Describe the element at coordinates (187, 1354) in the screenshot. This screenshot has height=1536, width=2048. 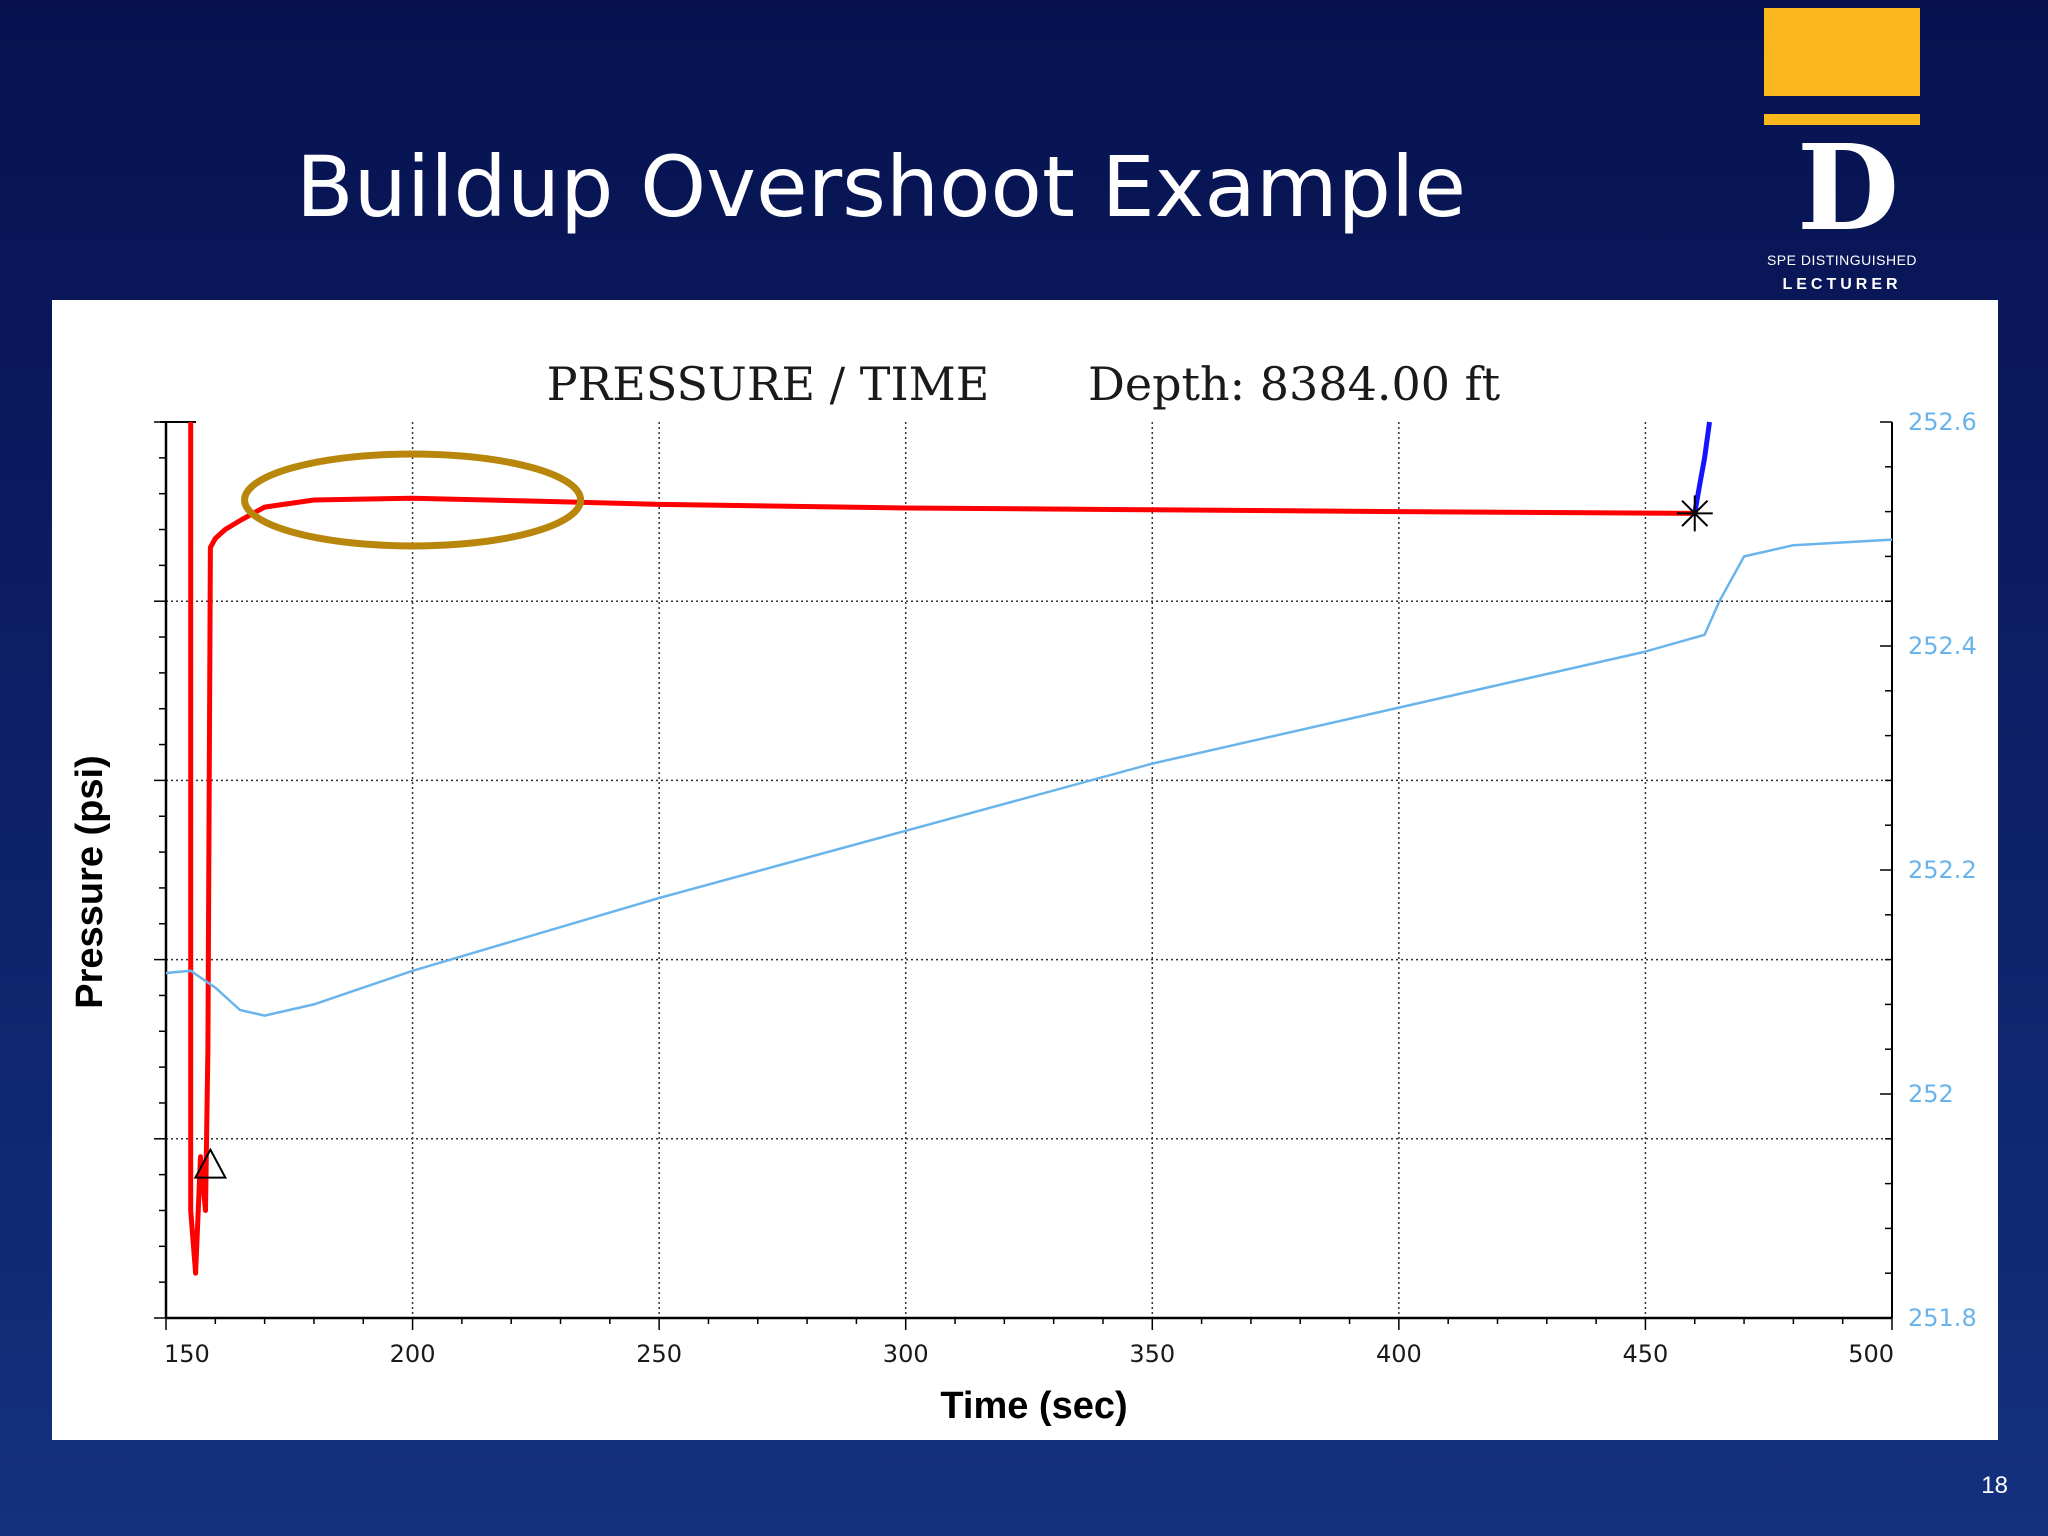
I see `x-tick-label: 150` at that location.